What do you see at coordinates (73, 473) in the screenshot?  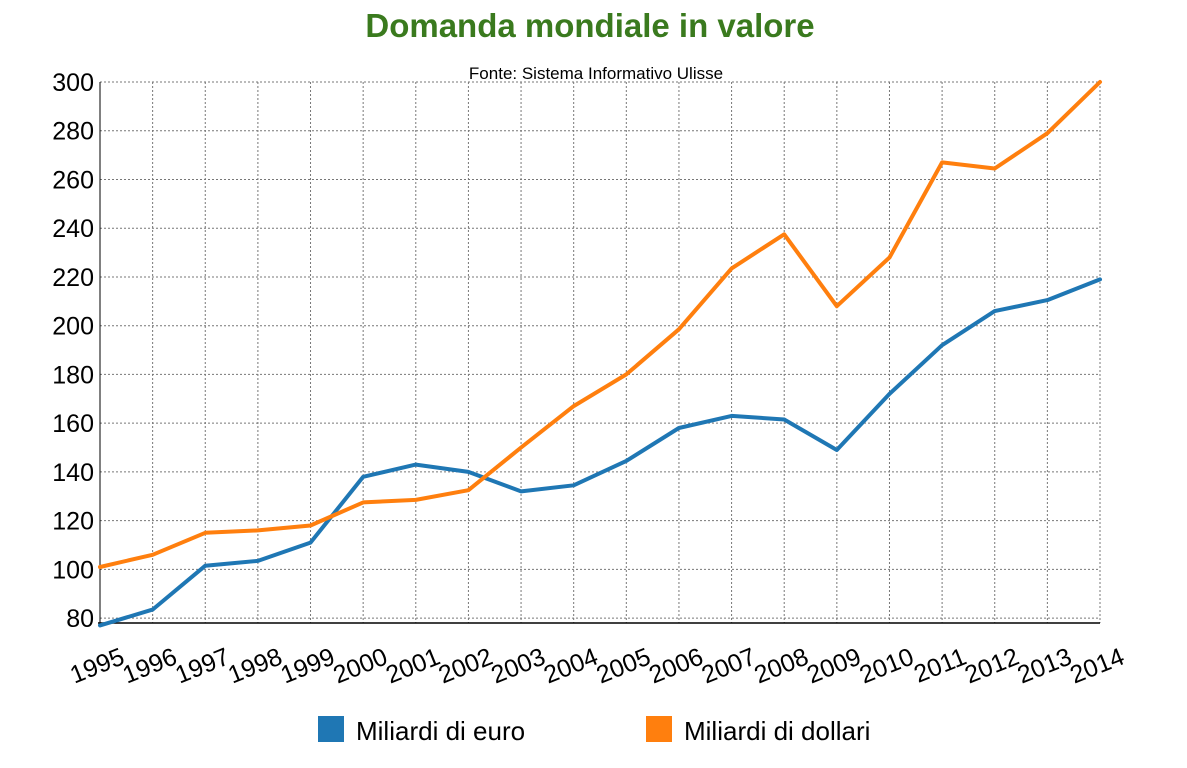 I see `y-tick-label: 140` at bounding box center [73, 473].